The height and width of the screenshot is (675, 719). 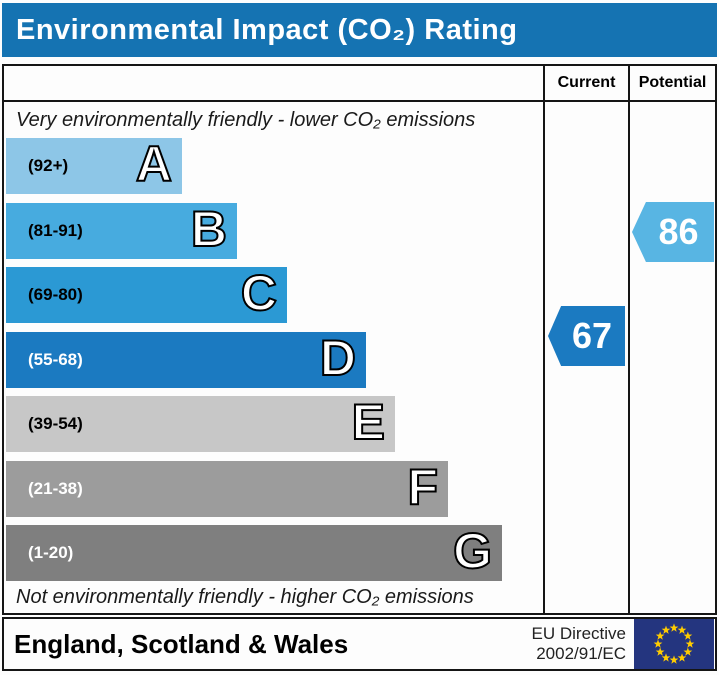 What do you see at coordinates (94, 166) in the screenshot?
I see `band-row-a: (92+) A` at bounding box center [94, 166].